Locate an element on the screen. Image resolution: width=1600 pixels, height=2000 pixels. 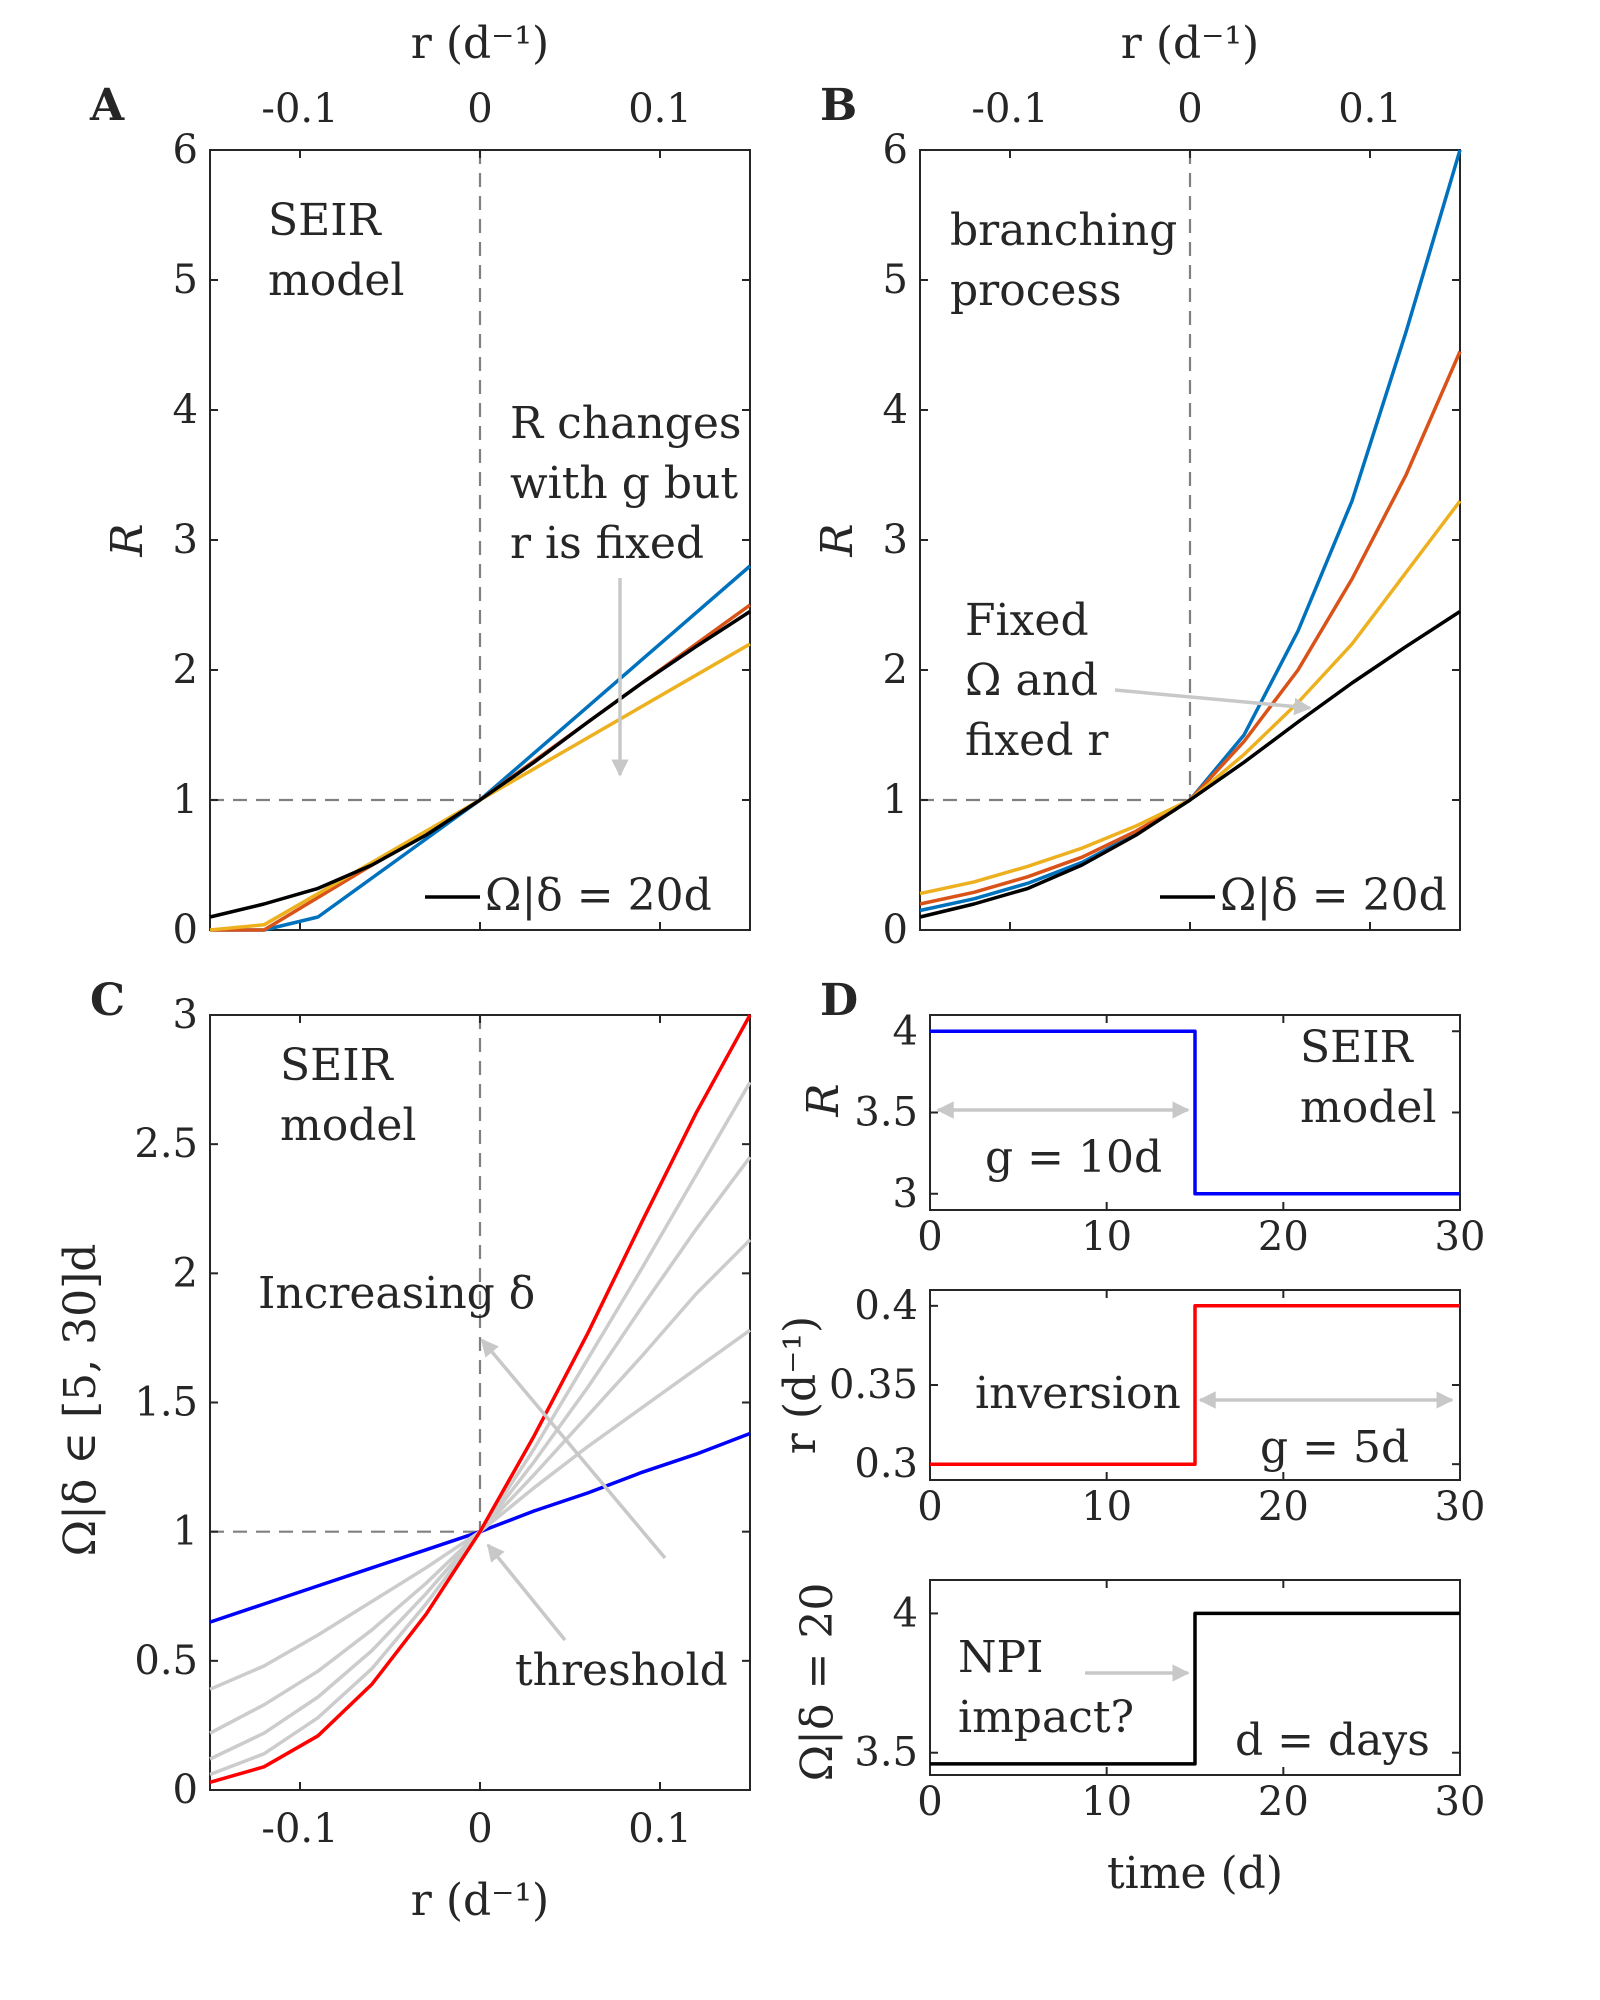
annotation-npi-line2: impact? is located at coordinates (1046, 1717).